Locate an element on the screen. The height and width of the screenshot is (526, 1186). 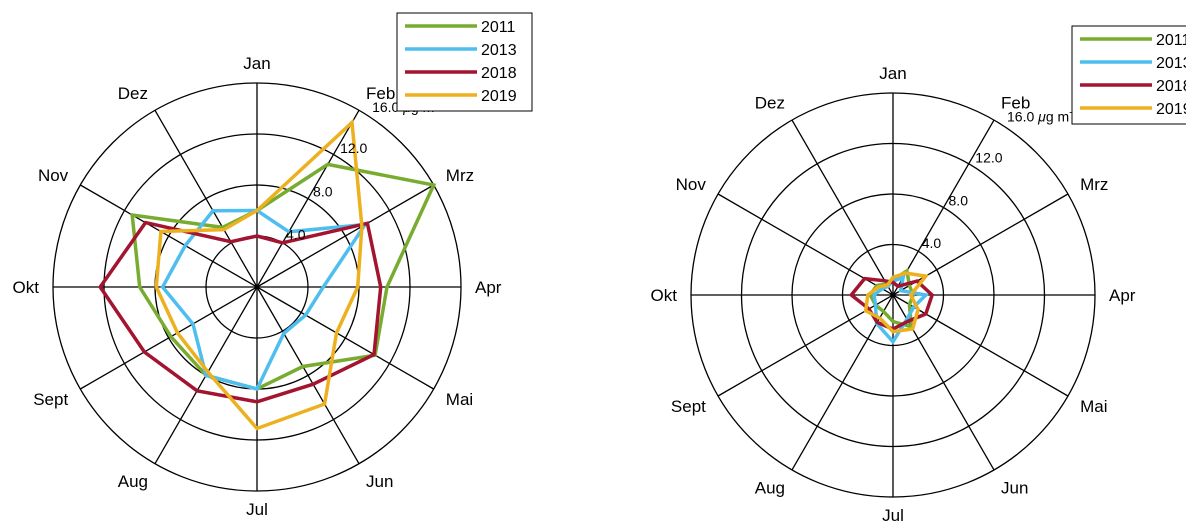
spoke-nov is located at coordinates (169, 236).